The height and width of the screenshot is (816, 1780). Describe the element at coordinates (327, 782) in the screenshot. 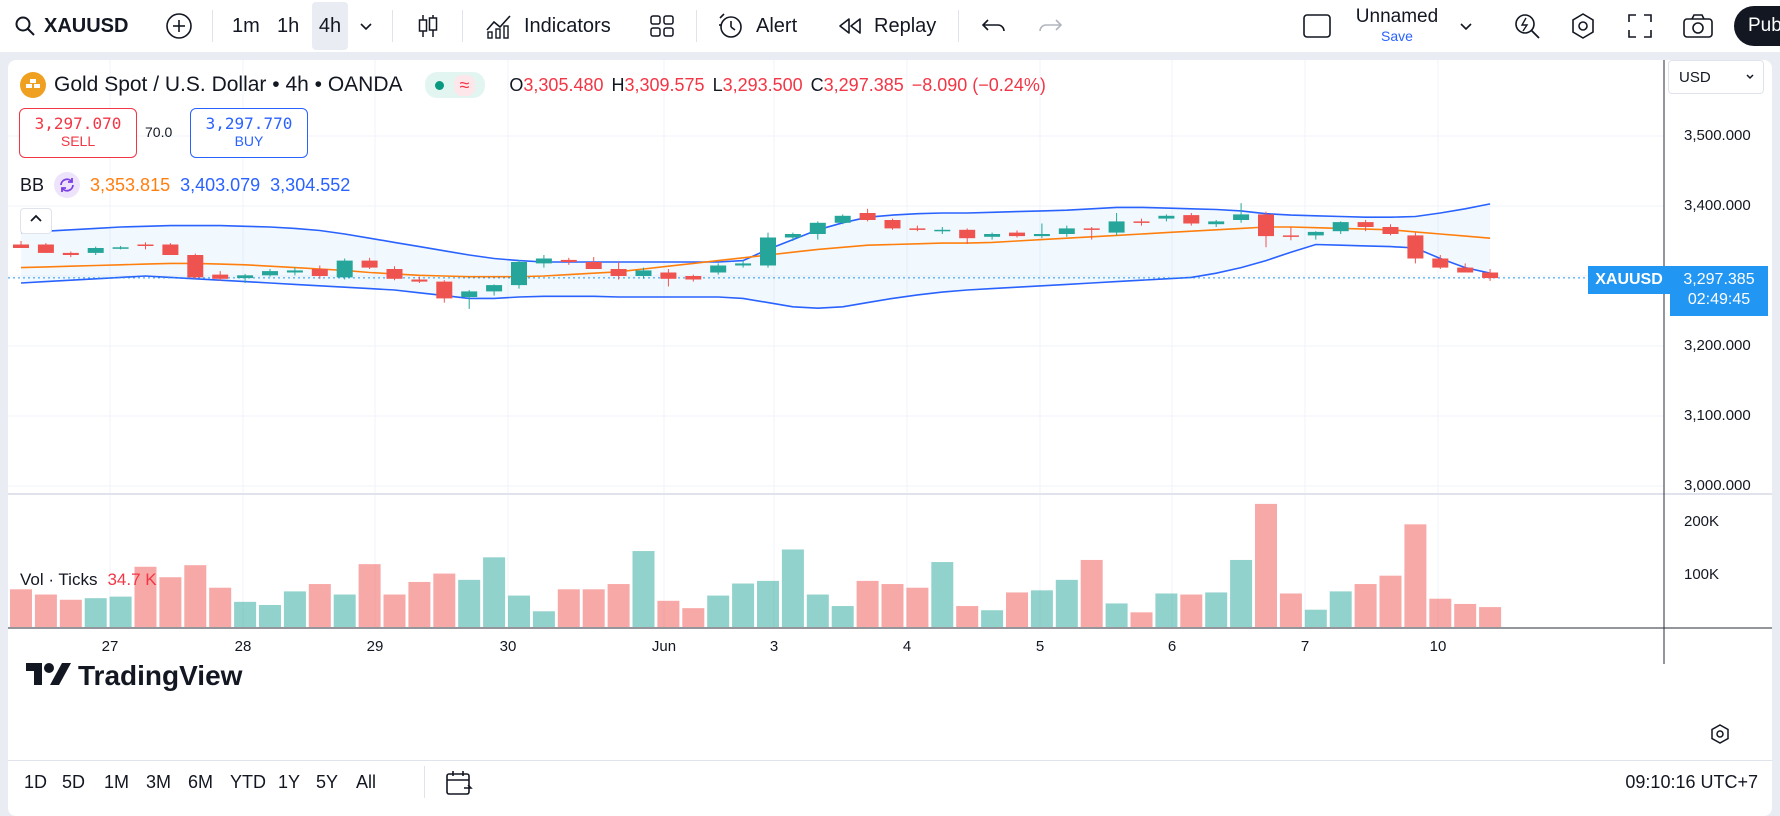

I see `range-button-5y: 5Y` at that location.